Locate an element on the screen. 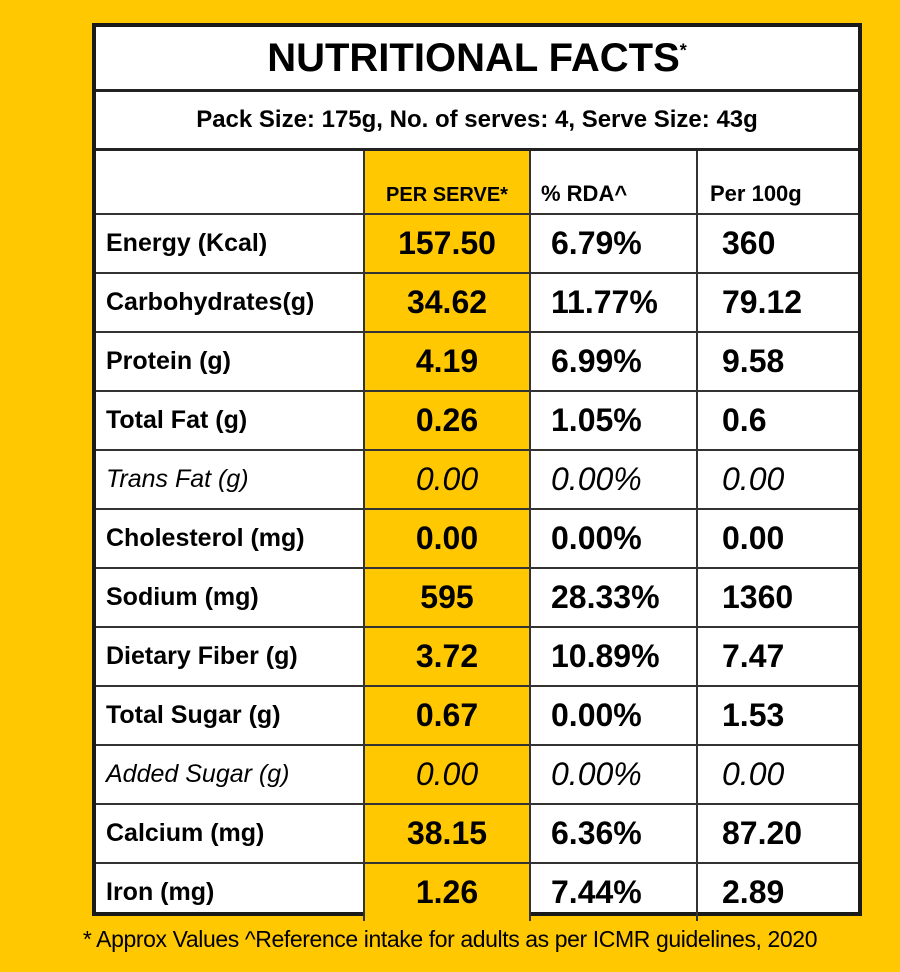 The width and height of the screenshot is (900, 972). table-row: Protein (g) 4.19 6.99% 9.58 is located at coordinates (477, 361).